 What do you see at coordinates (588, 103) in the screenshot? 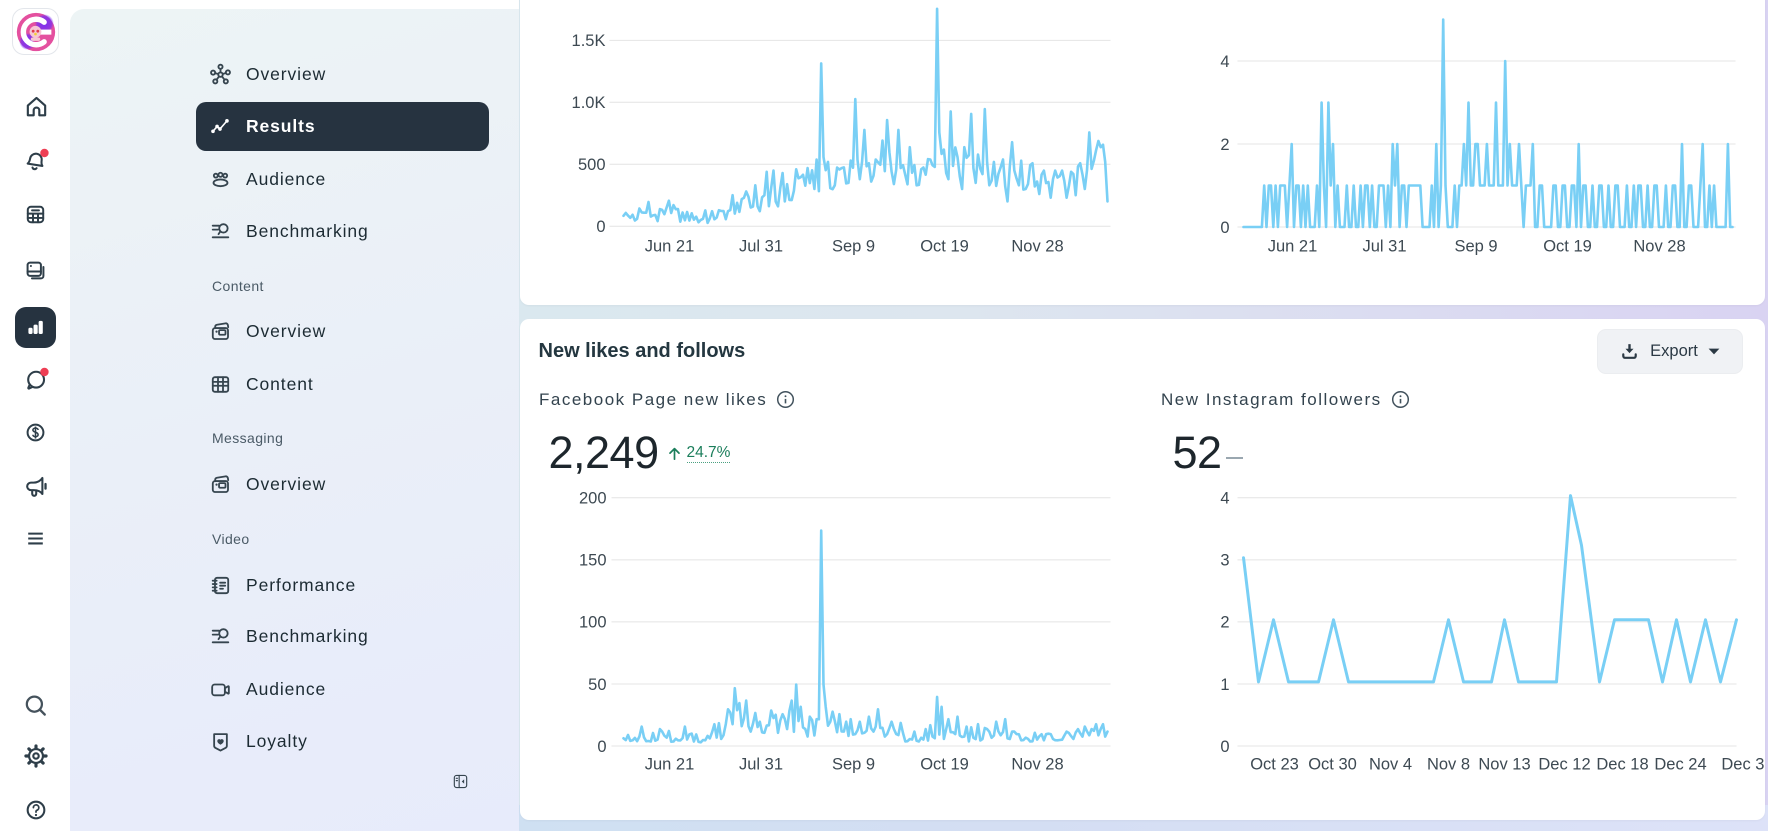
I see `svg-text: 1.0K` at bounding box center [588, 103].